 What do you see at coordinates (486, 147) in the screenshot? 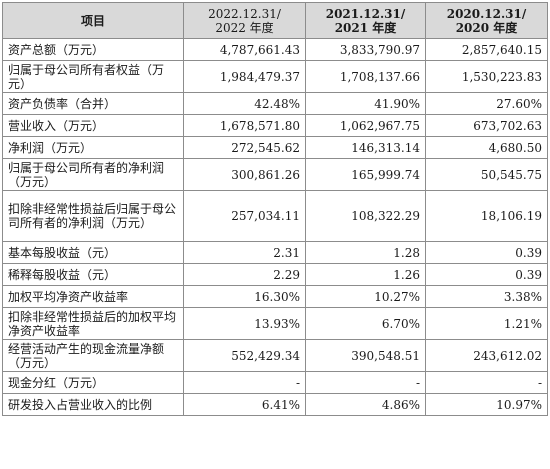
I see `value-2020: 4,680.50` at bounding box center [486, 147].